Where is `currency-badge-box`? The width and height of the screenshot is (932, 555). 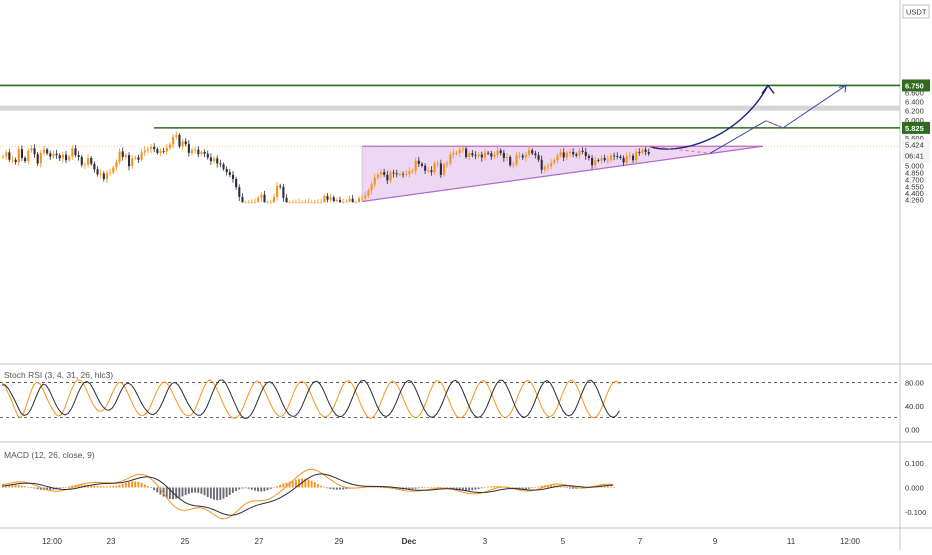 currency-badge-box is located at coordinates (916, 11).